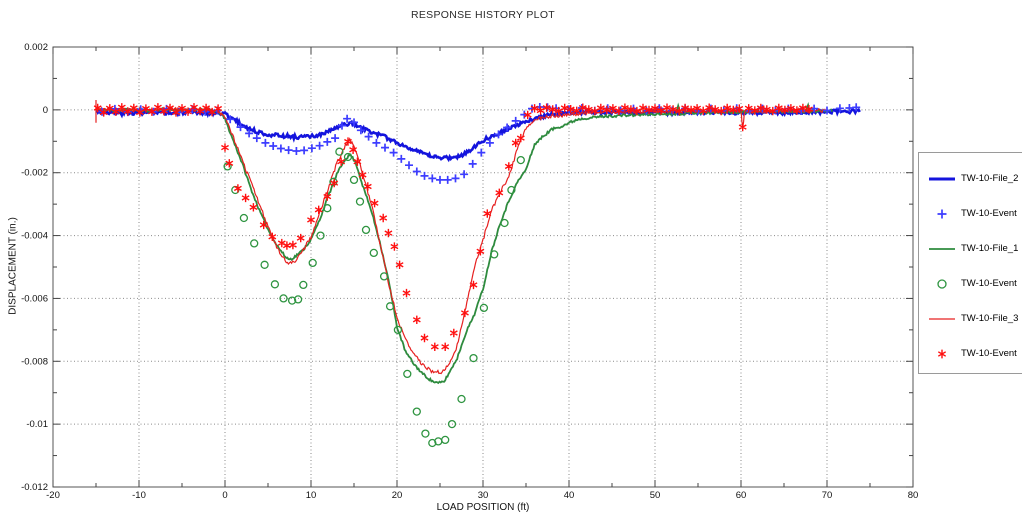 The image size is (1022, 529). I want to click on y-tick-label: -0.008, so click(34, 361).